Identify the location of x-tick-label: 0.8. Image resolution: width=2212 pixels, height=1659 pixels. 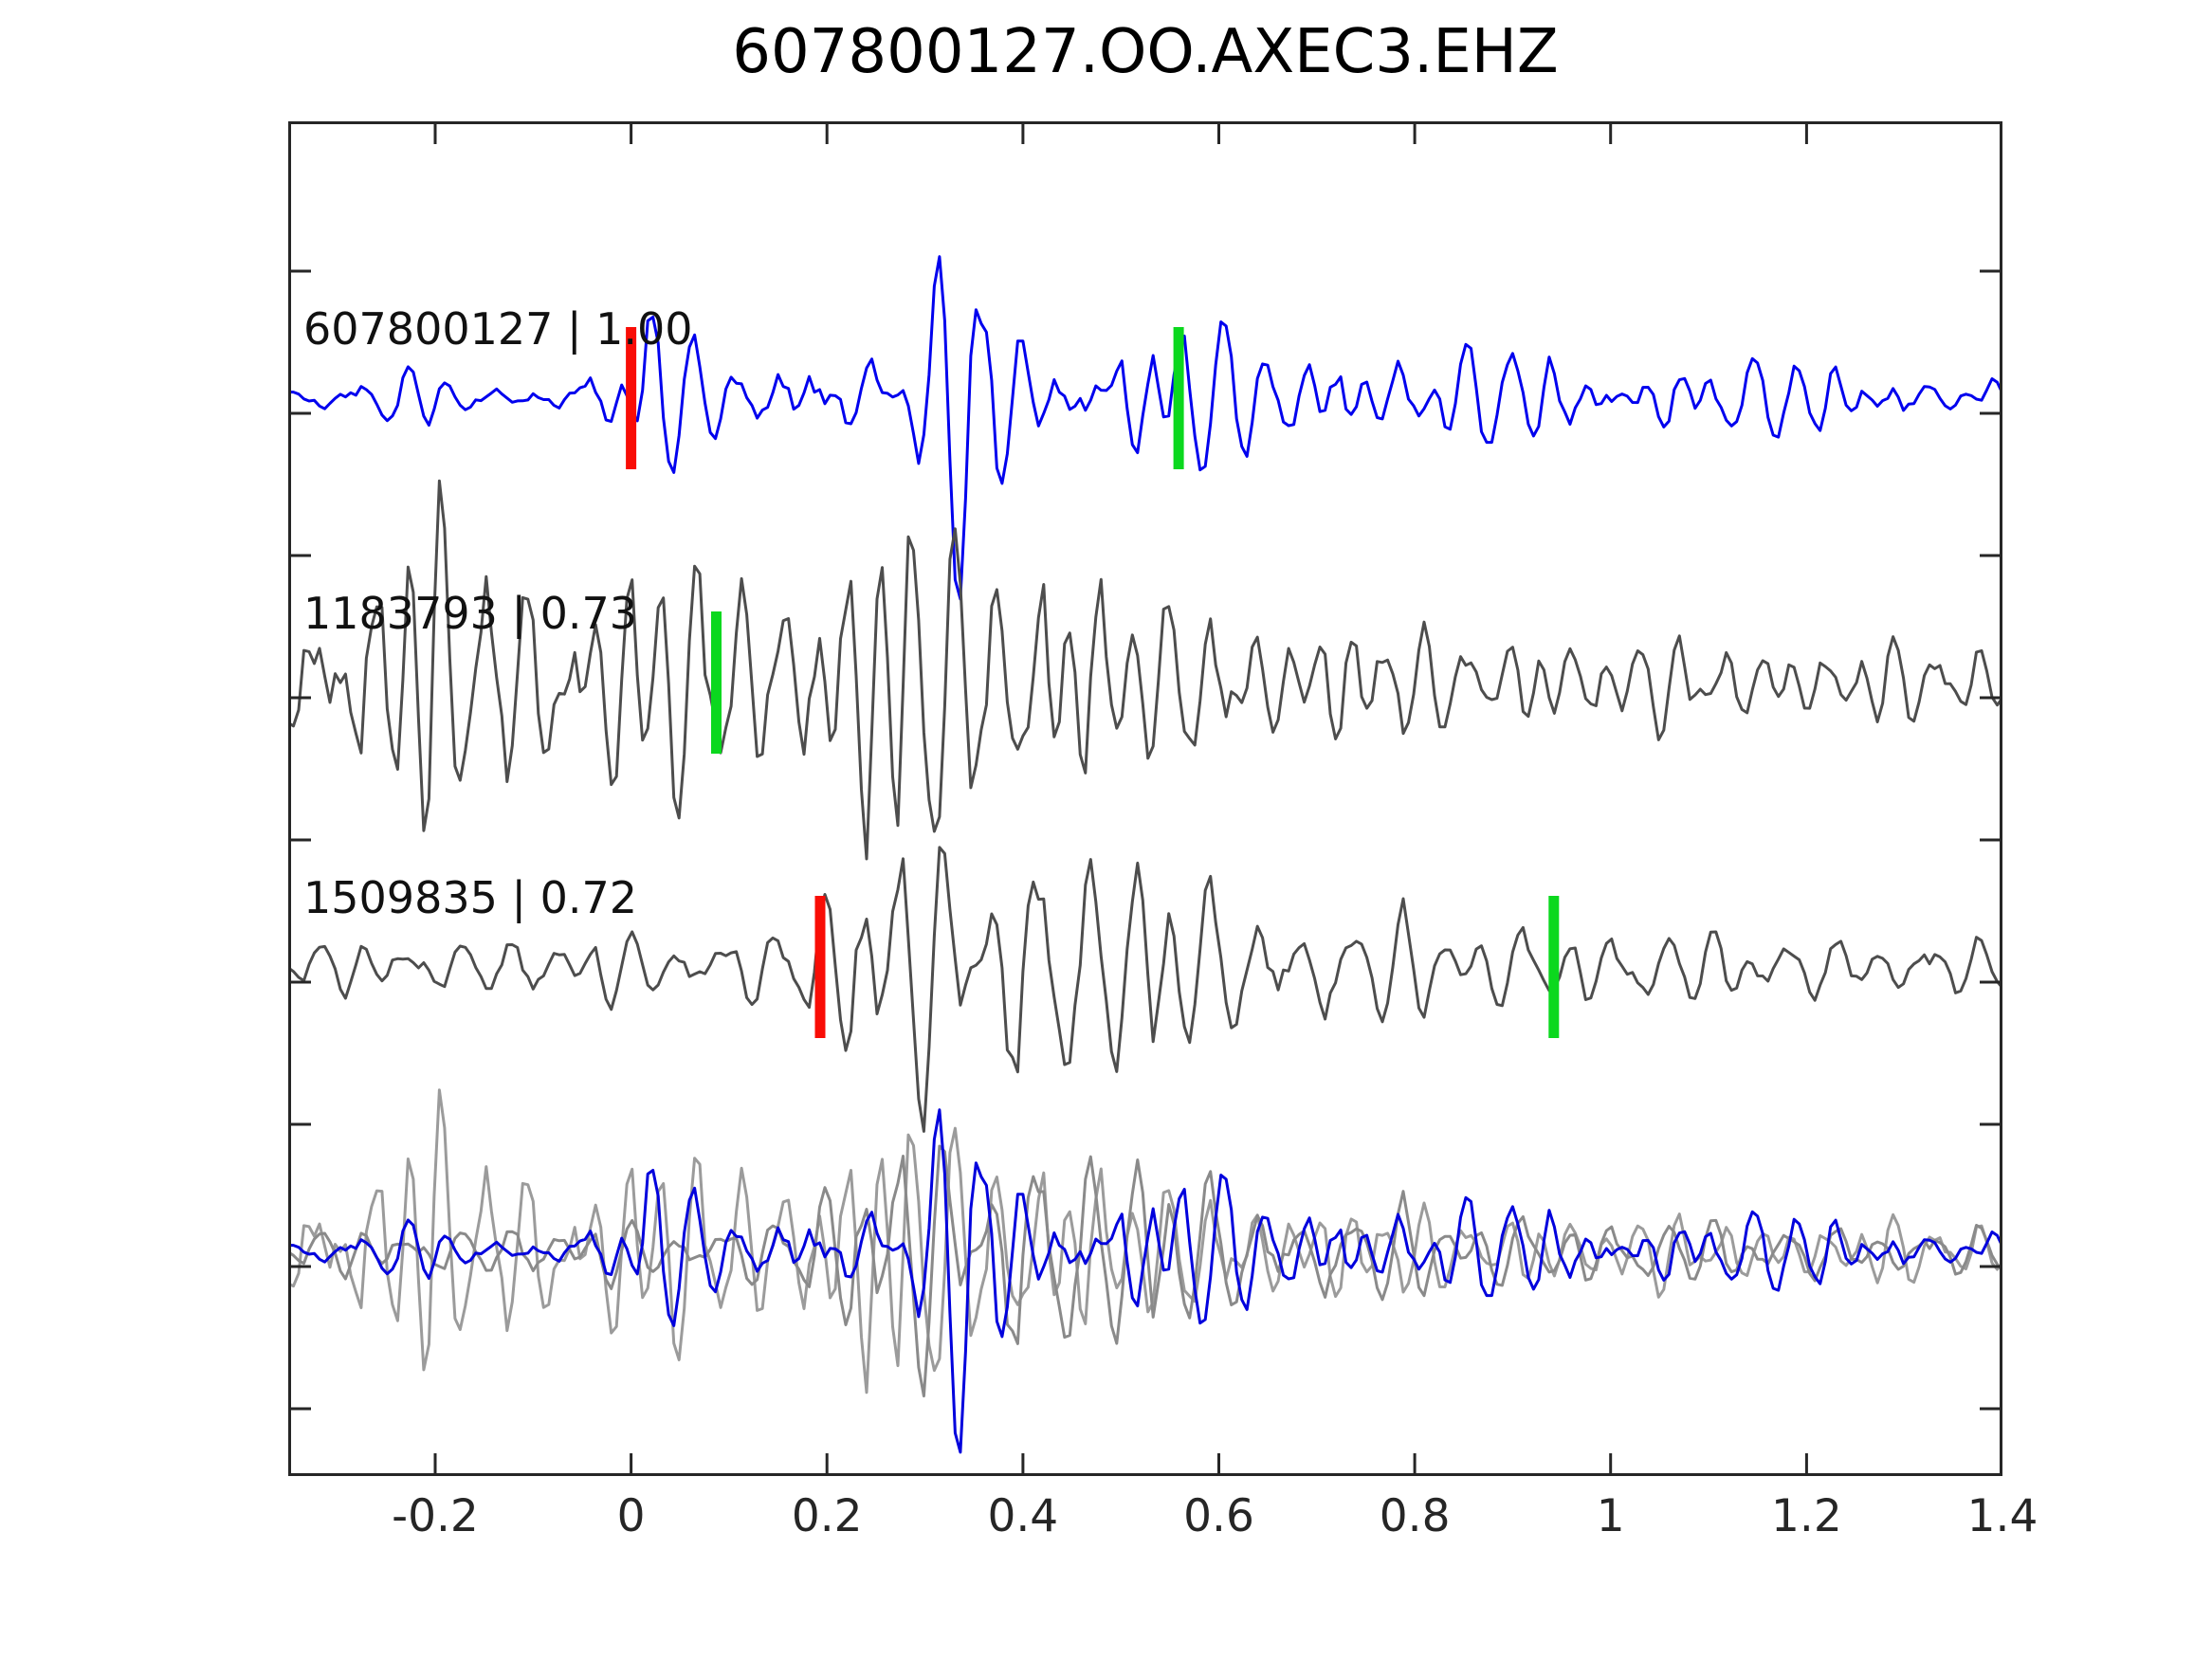
(1415, 1516).